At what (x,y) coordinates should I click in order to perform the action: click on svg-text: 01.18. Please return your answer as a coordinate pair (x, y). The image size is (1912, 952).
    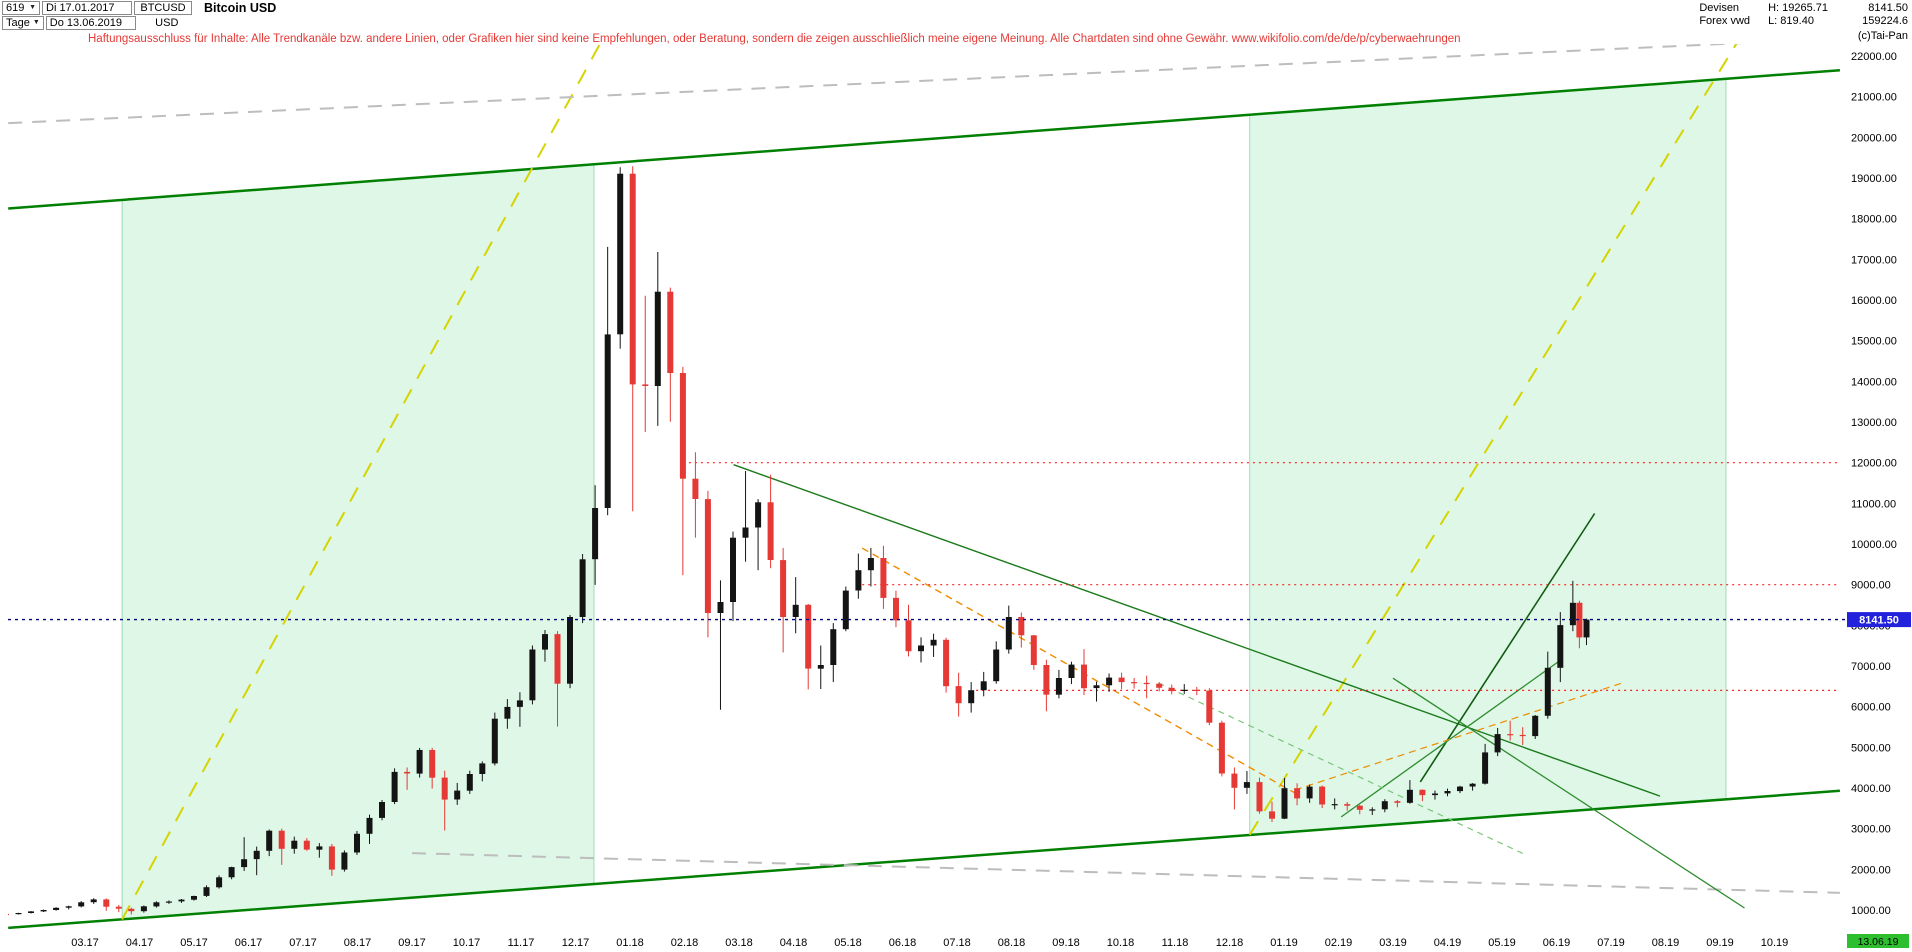
    Looking at the image, I should click on (630, 943).